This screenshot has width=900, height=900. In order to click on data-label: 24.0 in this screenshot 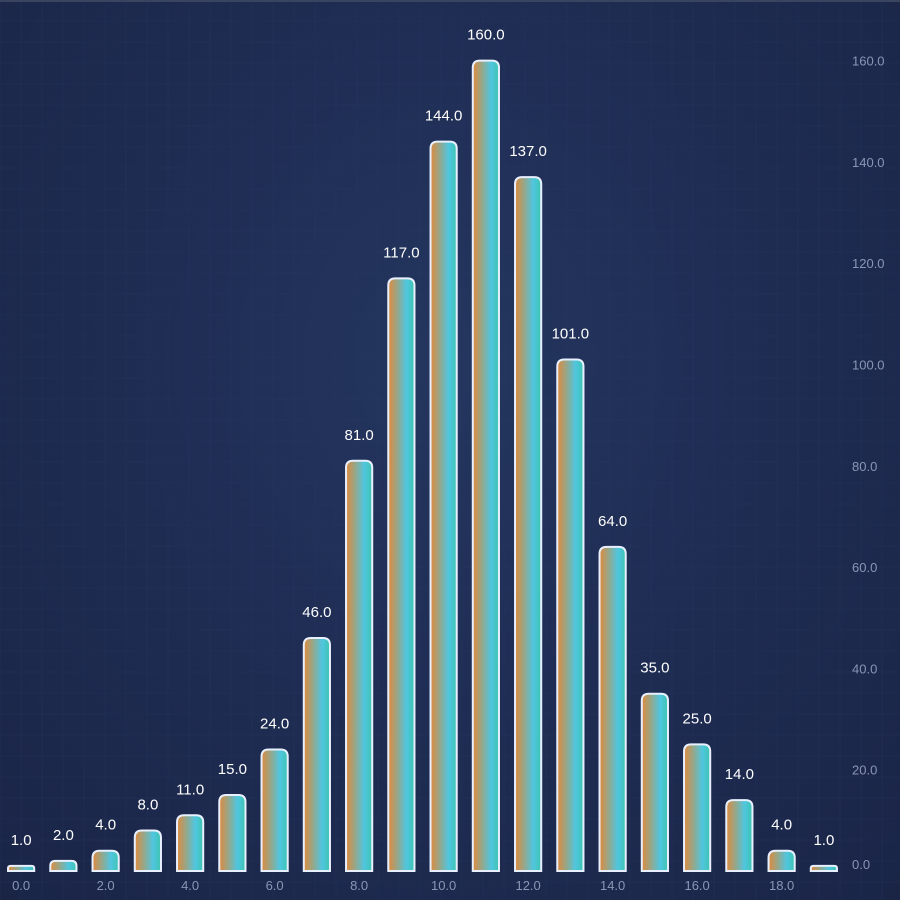, I will do `click(274, 723)`.